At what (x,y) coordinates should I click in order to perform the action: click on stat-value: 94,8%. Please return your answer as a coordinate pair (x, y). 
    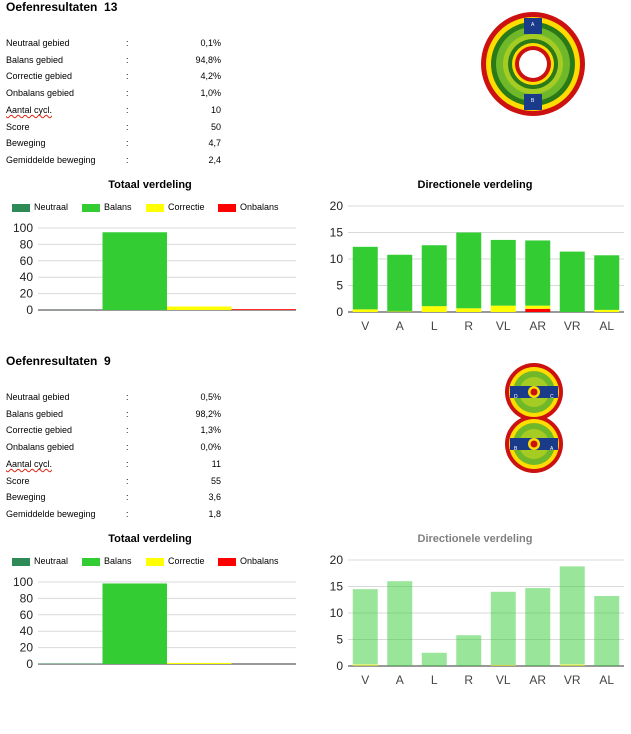
    Looking at the image, I should click on (208, 60).